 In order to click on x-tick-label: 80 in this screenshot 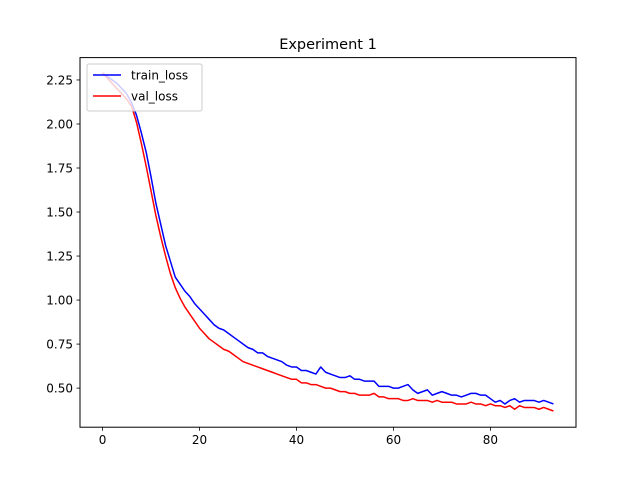, I will do `click(490, 440)`.